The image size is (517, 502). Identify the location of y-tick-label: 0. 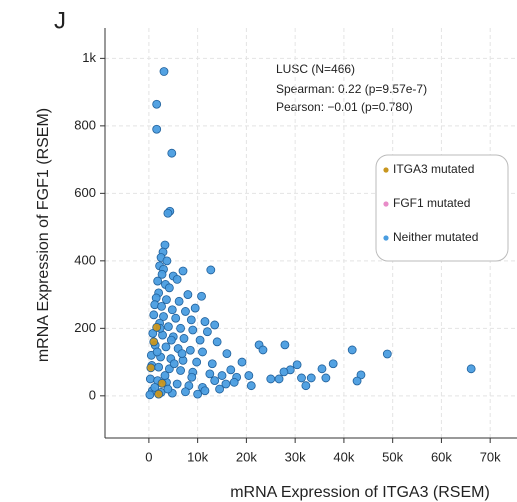
(92, 394).